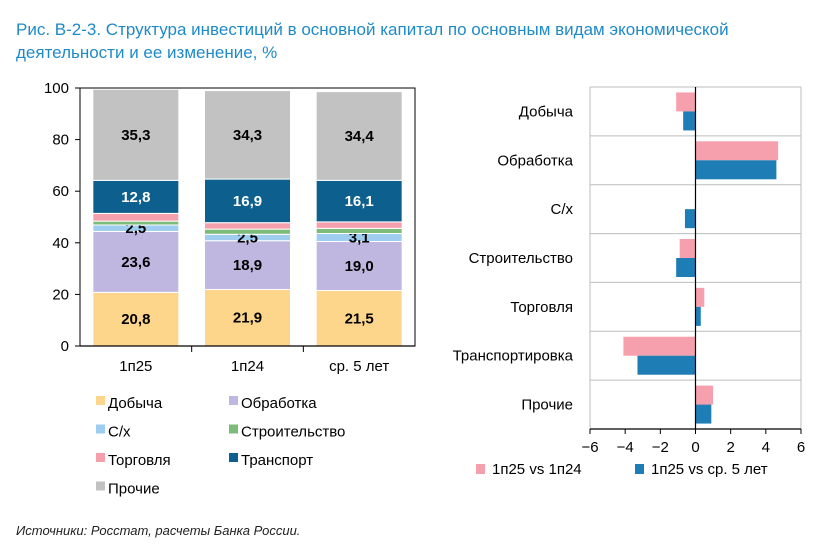  Describe the element at coordinates (562, 209) in the screenshot. I see `category-label: С/х` at that location.